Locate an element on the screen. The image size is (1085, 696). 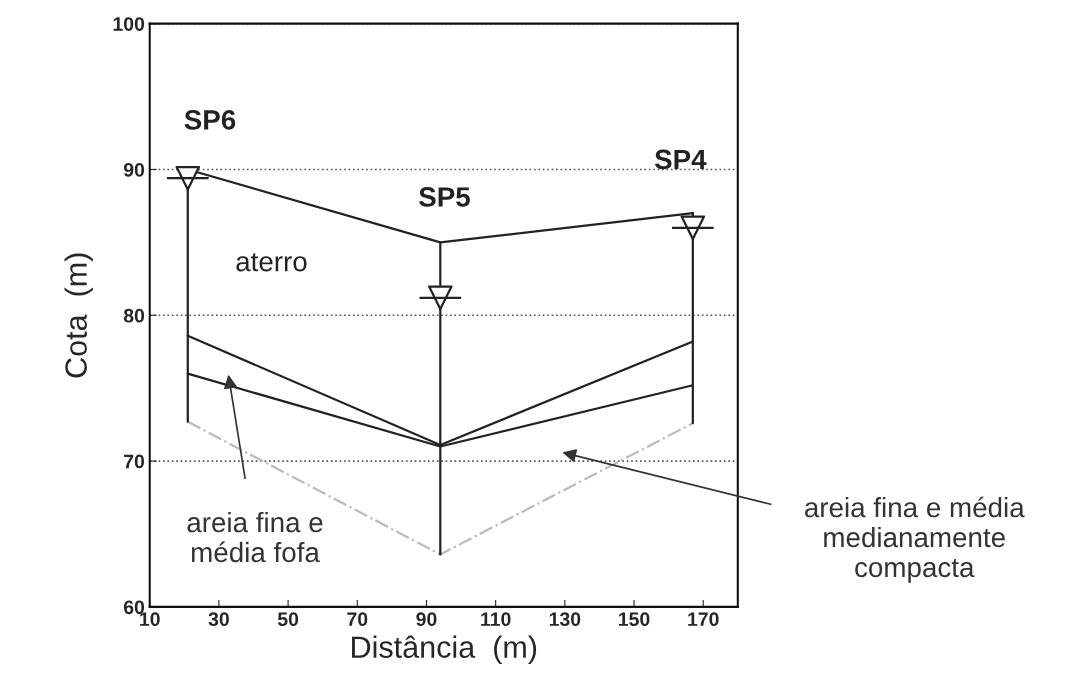
x-tick-label: 130 is located at coordinates (565, 619).